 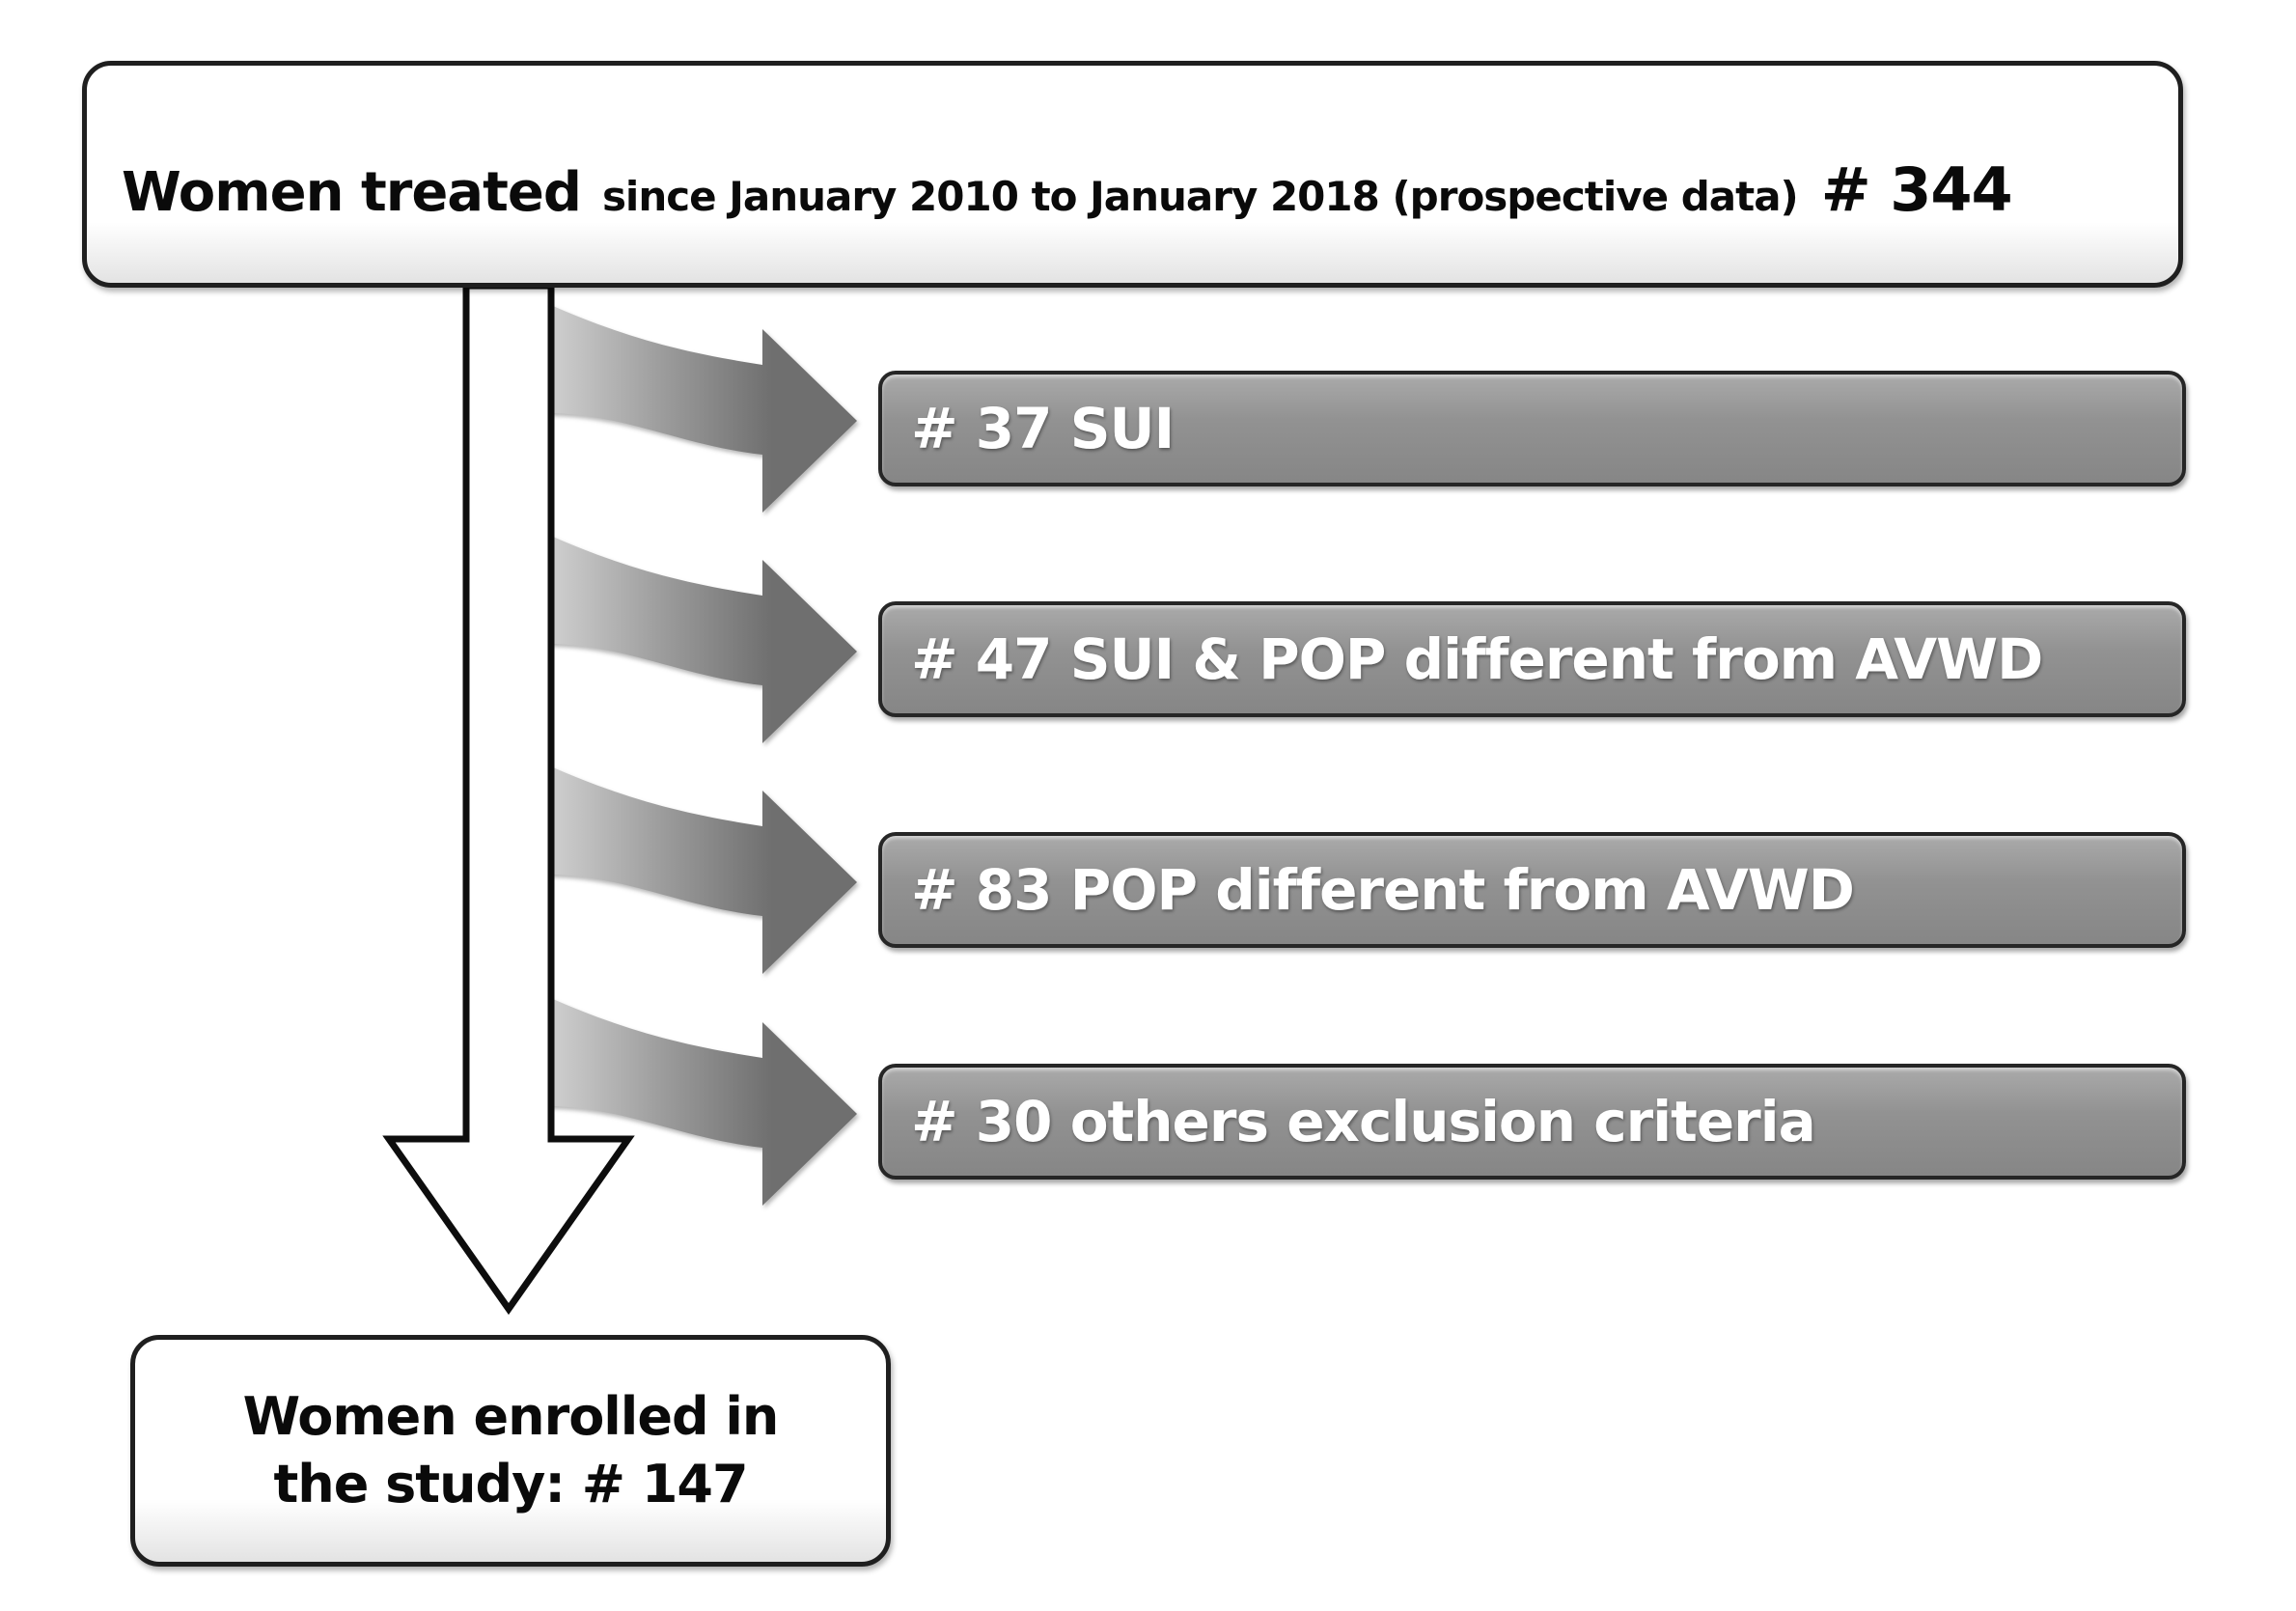 I want to click on source-box-count: # 344, so click(x=1916, y=189).